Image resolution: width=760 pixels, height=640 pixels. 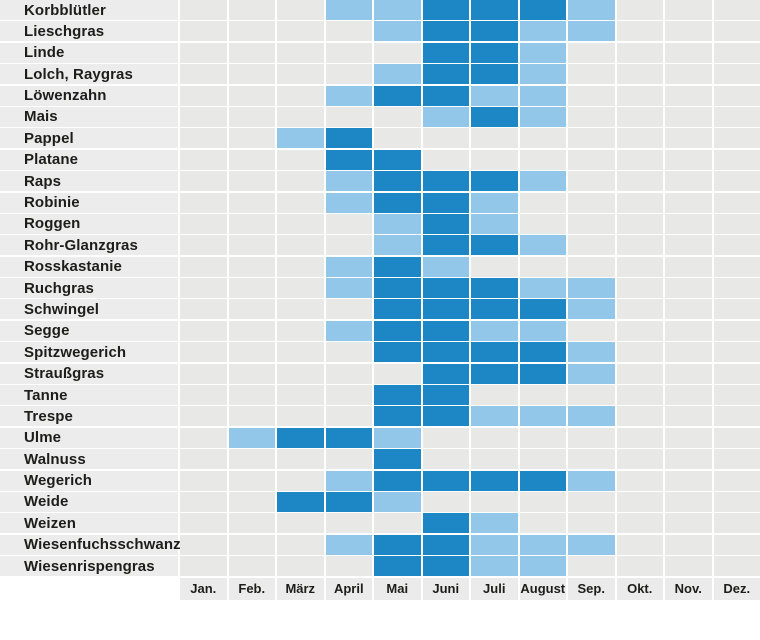 I want to click on row-label: Wiesenrispengras, so click(x=89, y=566).